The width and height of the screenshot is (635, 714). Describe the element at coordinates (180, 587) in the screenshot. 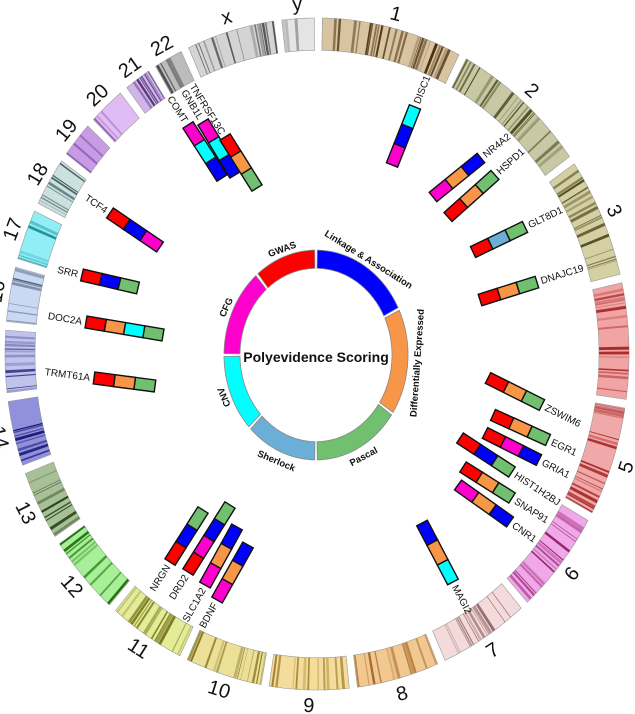

I see `gene-label: DRD2` at that location.